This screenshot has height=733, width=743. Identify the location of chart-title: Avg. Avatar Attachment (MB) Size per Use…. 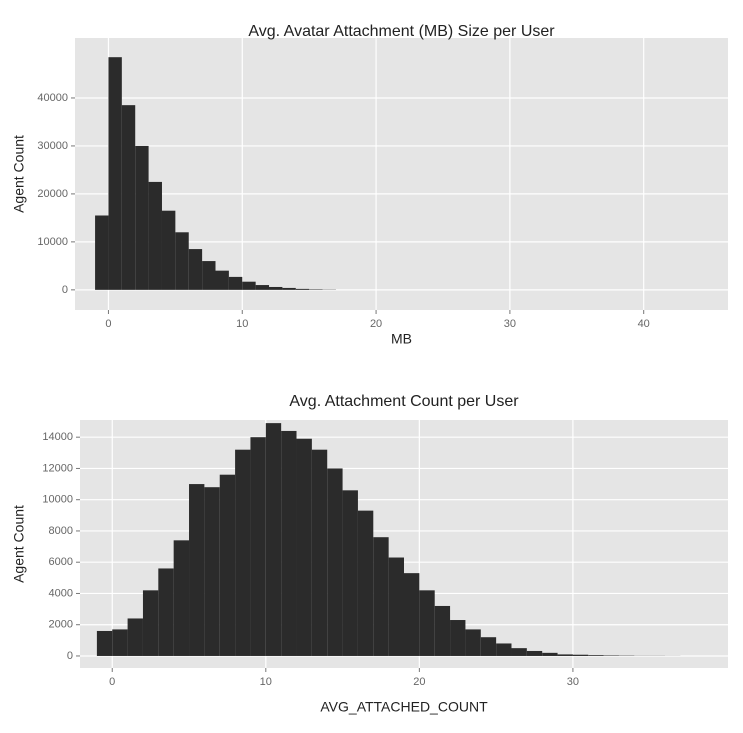
(401, 31).